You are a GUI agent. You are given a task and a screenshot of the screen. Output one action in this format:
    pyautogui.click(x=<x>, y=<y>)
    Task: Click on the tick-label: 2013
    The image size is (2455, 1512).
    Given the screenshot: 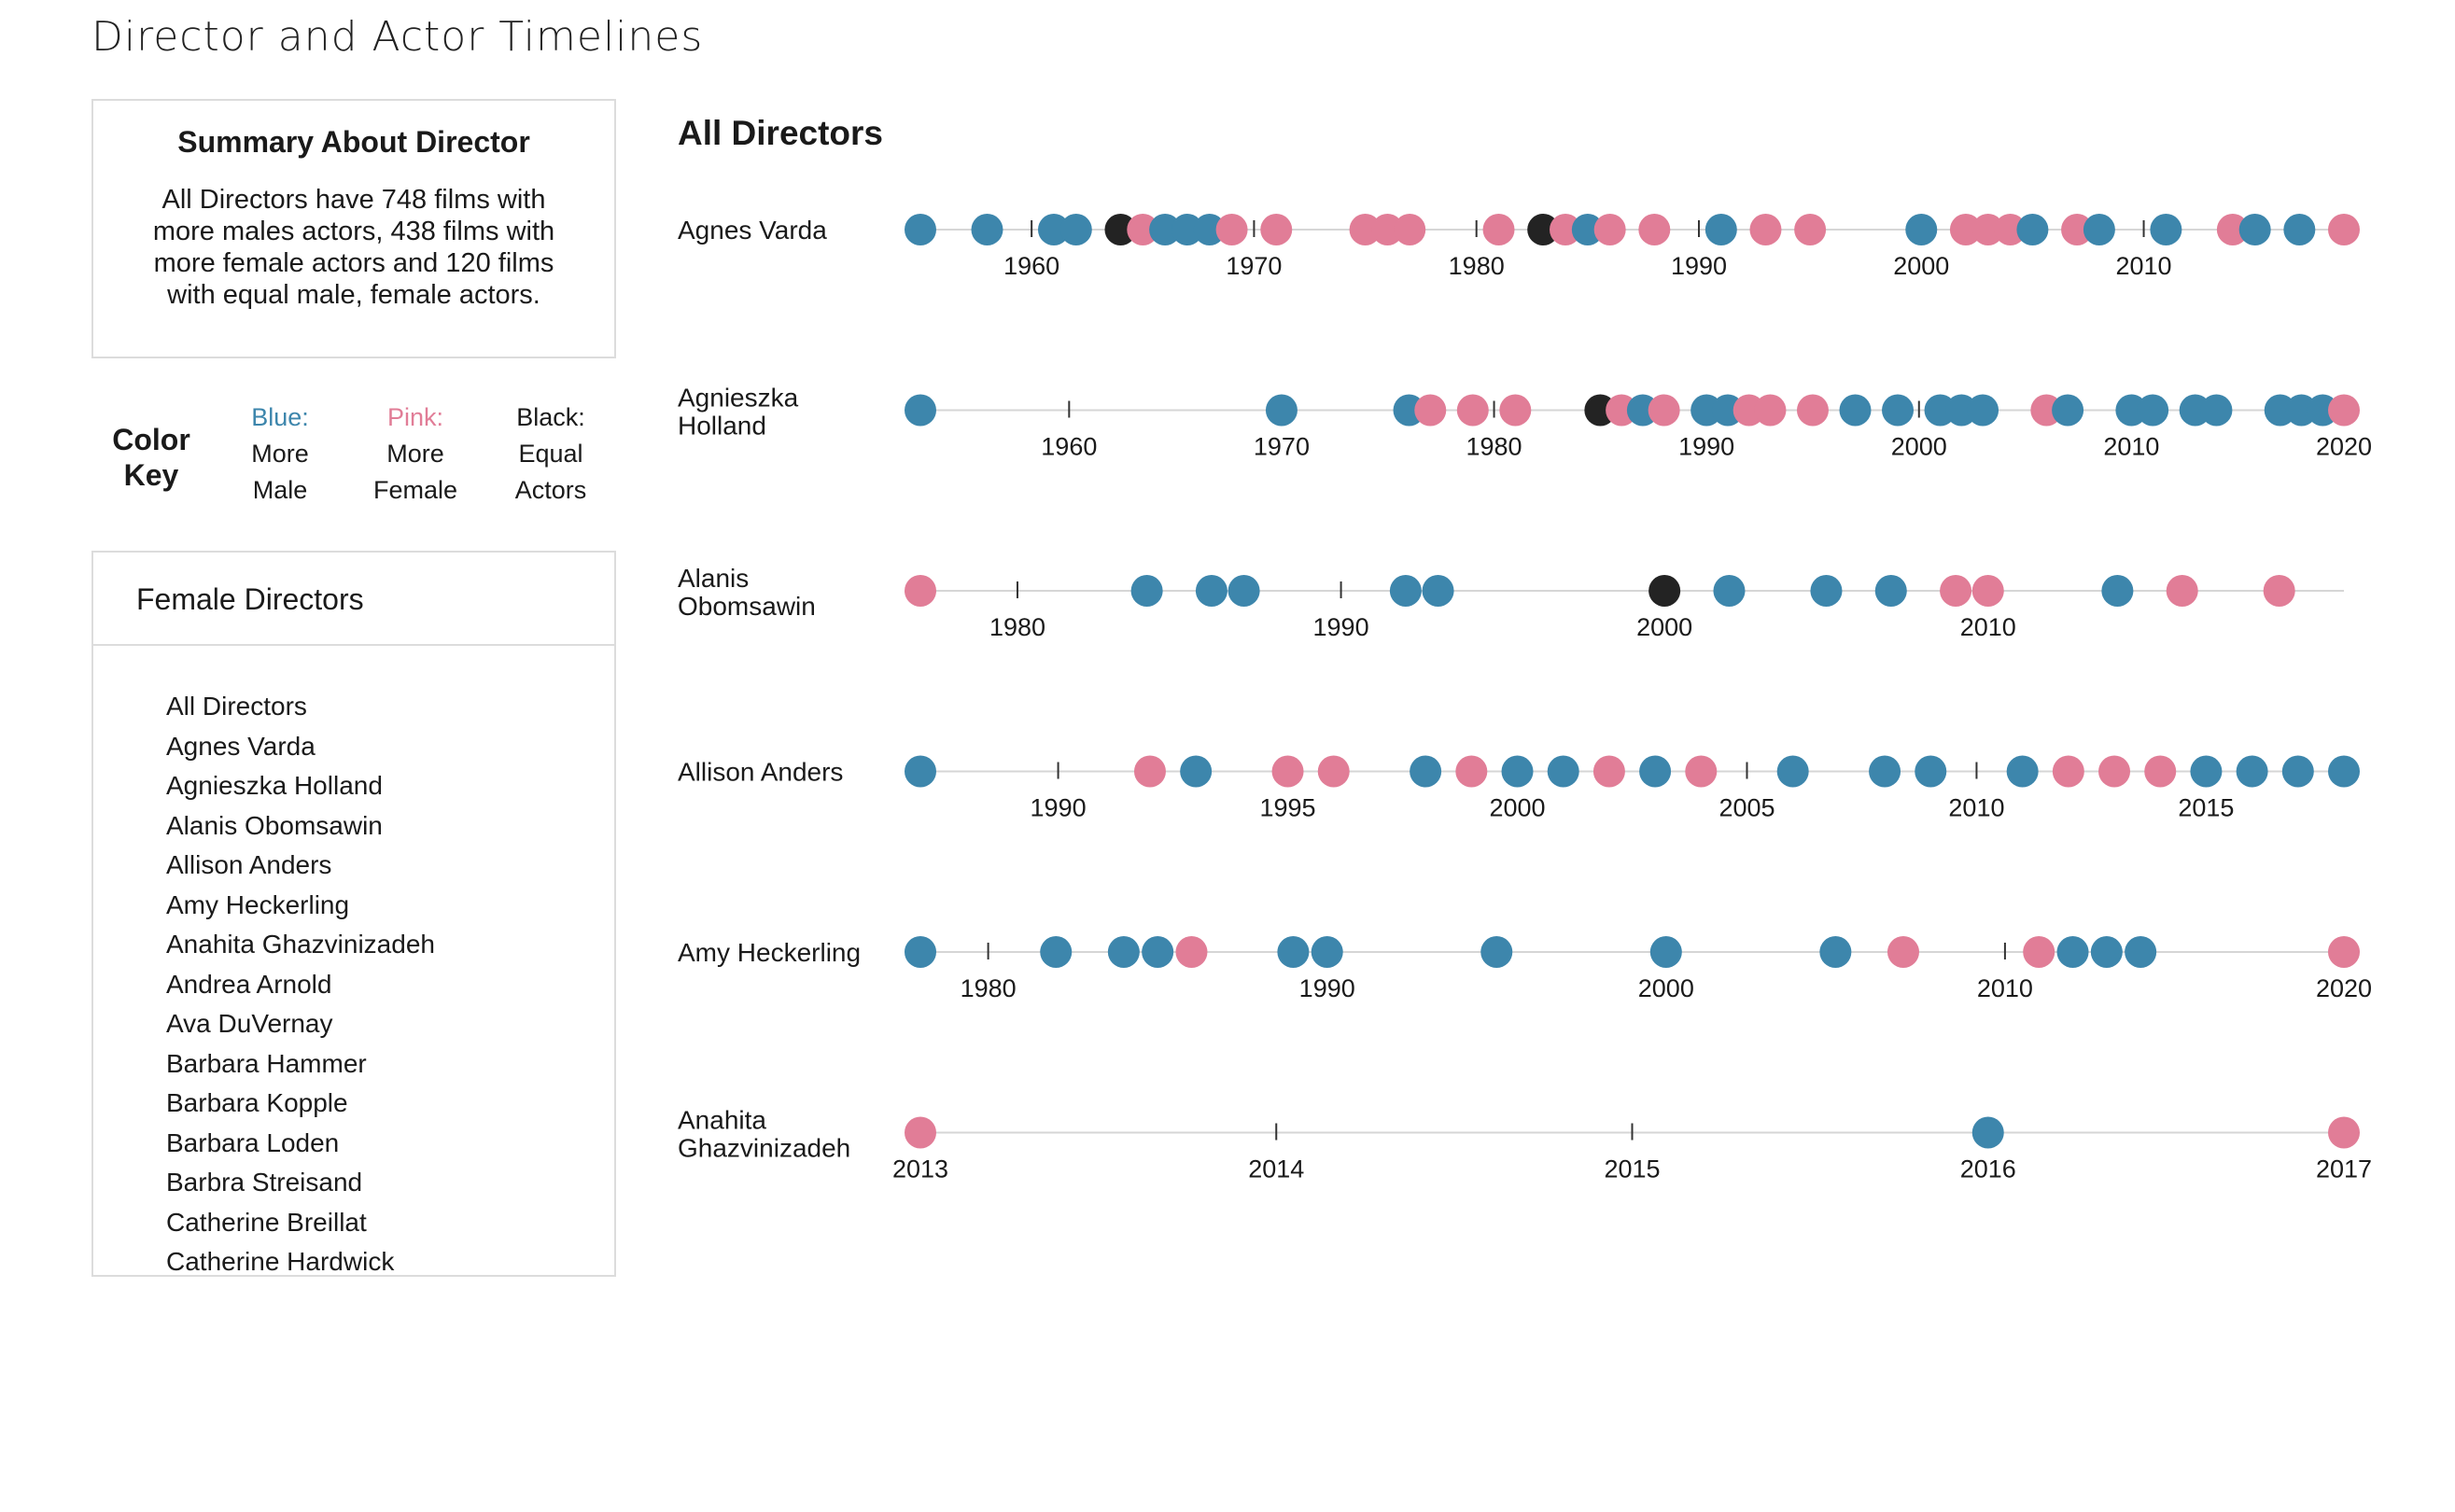 What is the action you would take?
    pyautogui.click(x=920, y=1169)
    